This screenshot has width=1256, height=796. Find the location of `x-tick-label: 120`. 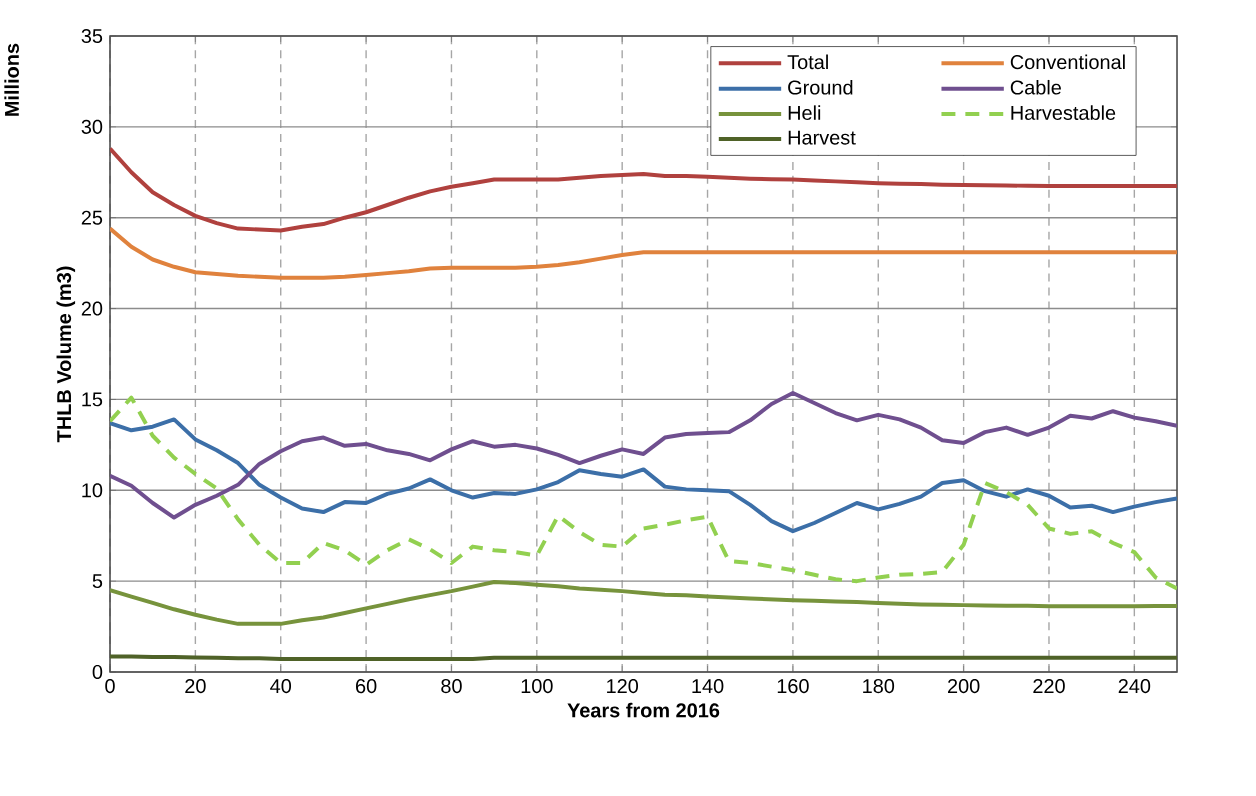

x-tick-label: 120 is located at coordinates (623, 686).